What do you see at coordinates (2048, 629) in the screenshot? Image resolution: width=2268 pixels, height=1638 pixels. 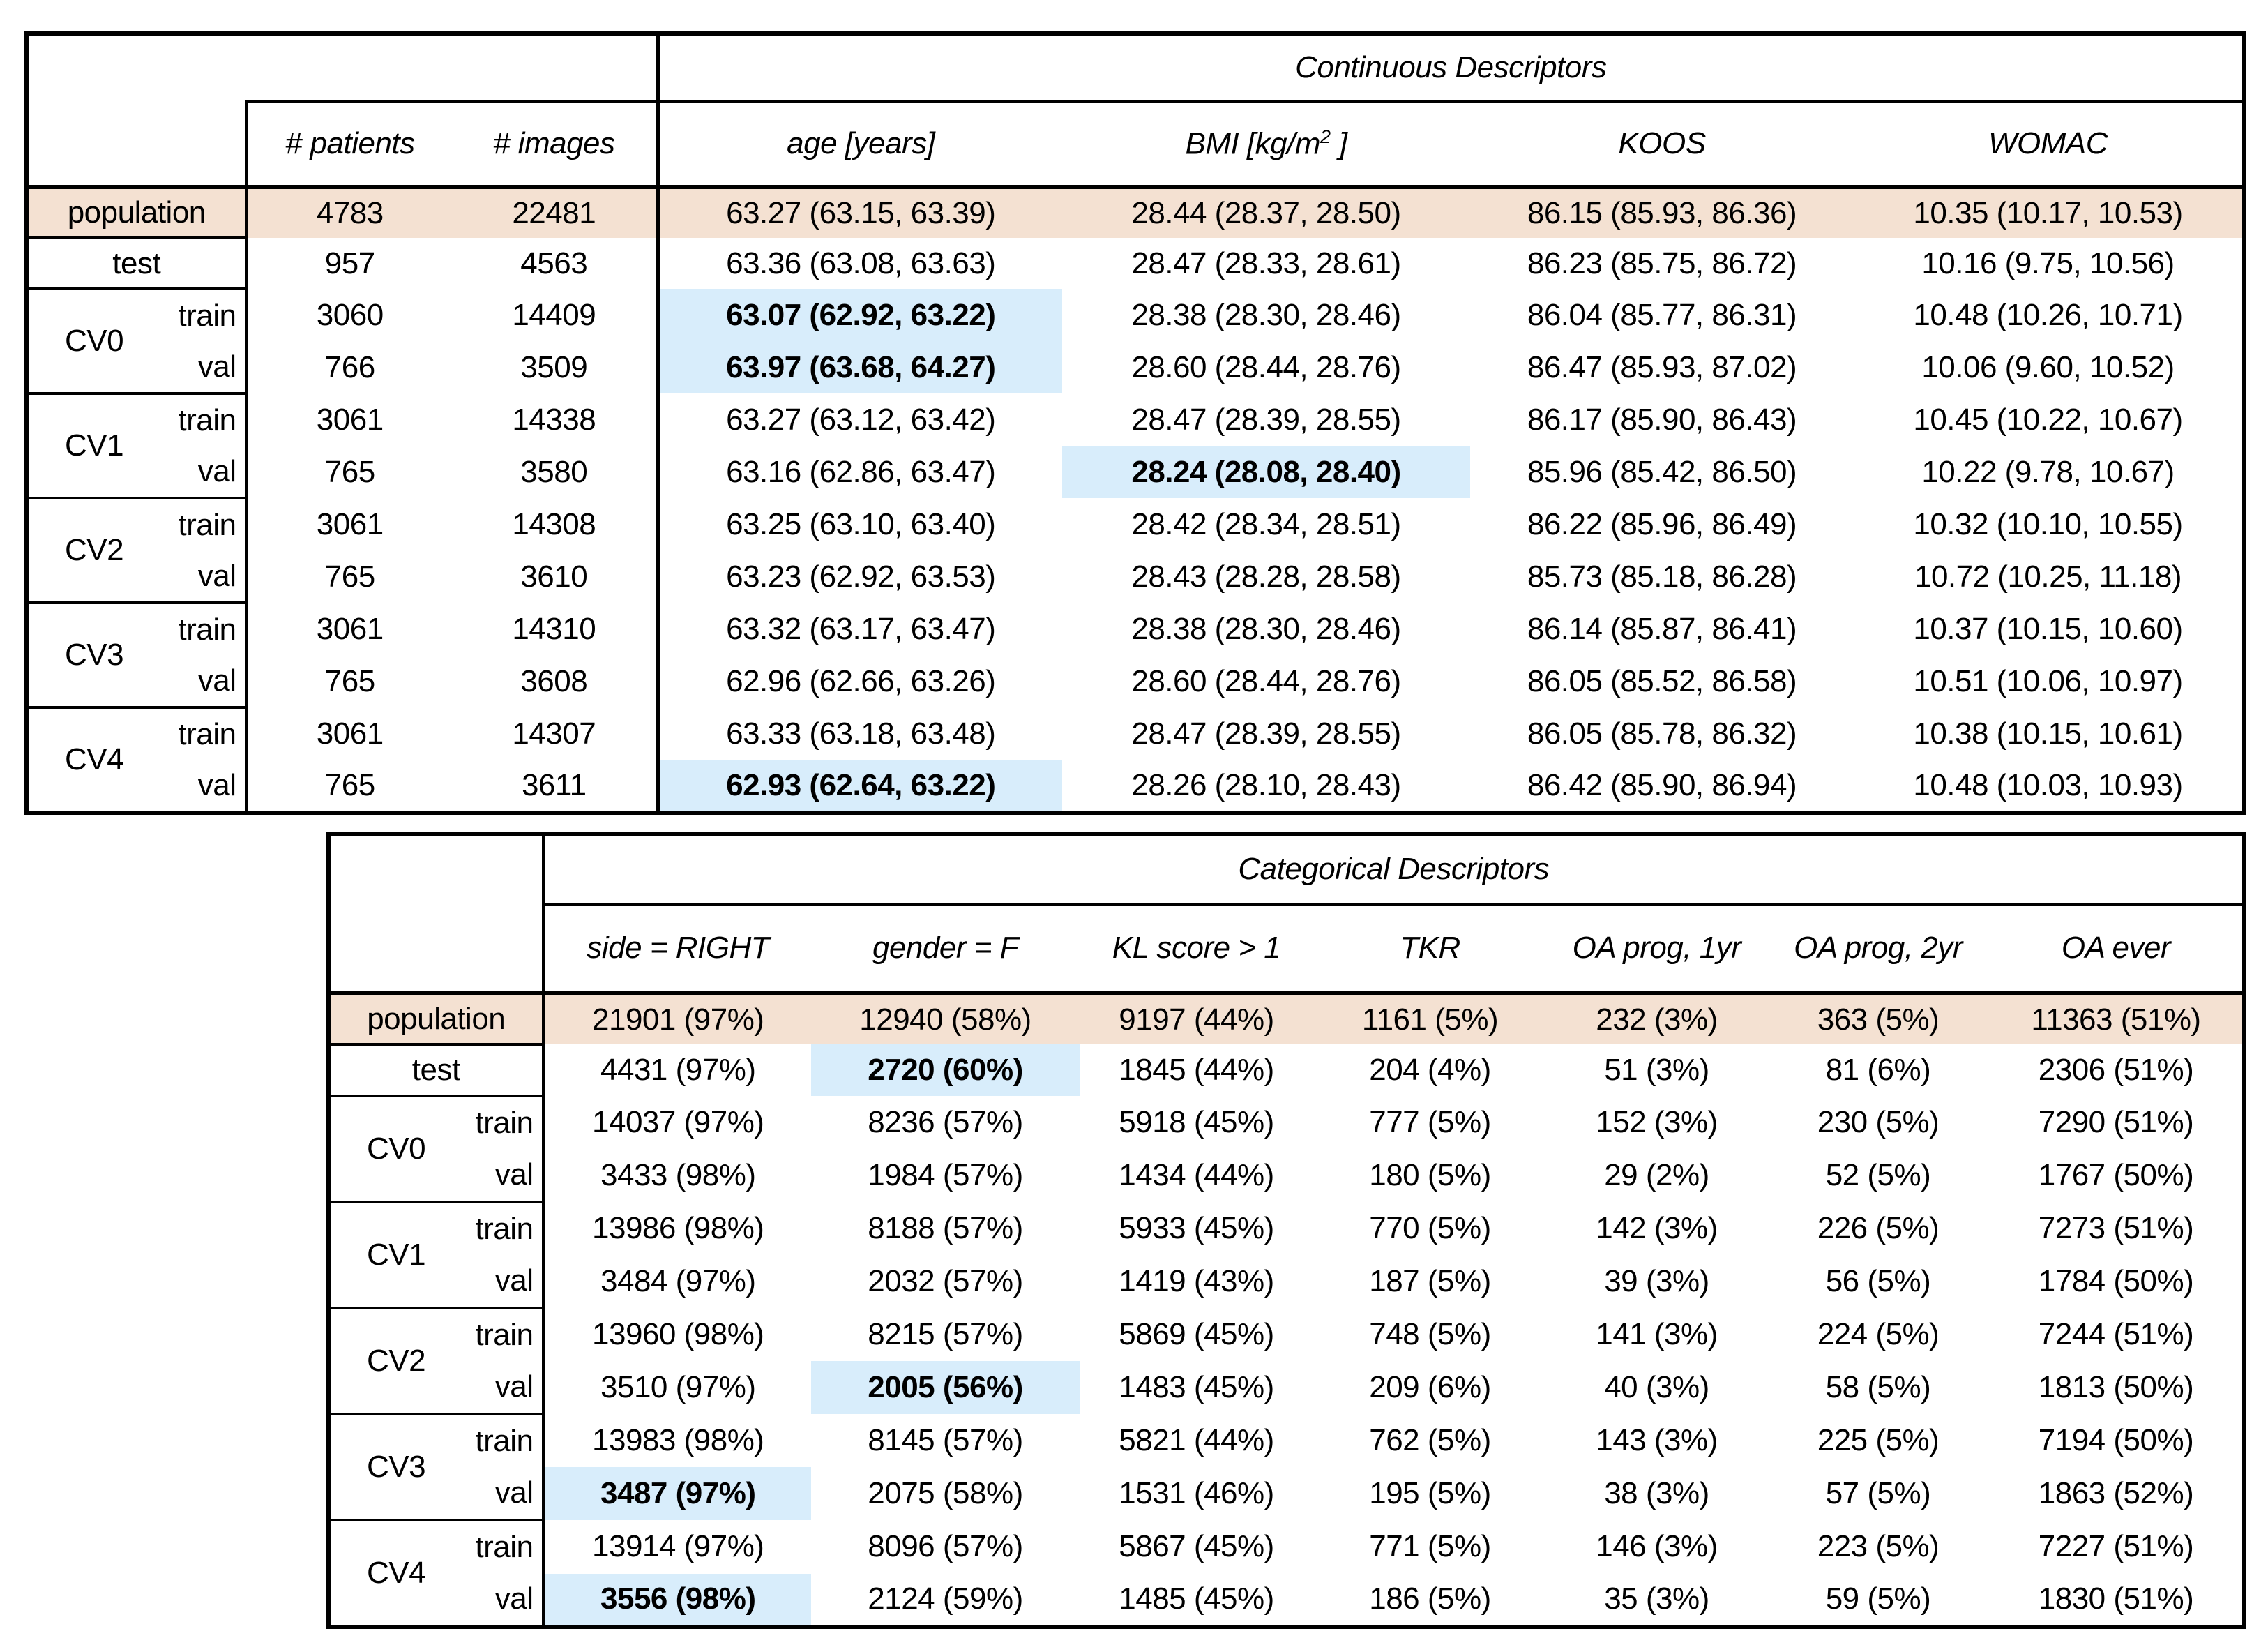 I see `cell-womac: 10.37 (10.15, 10.60)` at bounding box center [2048, 629].